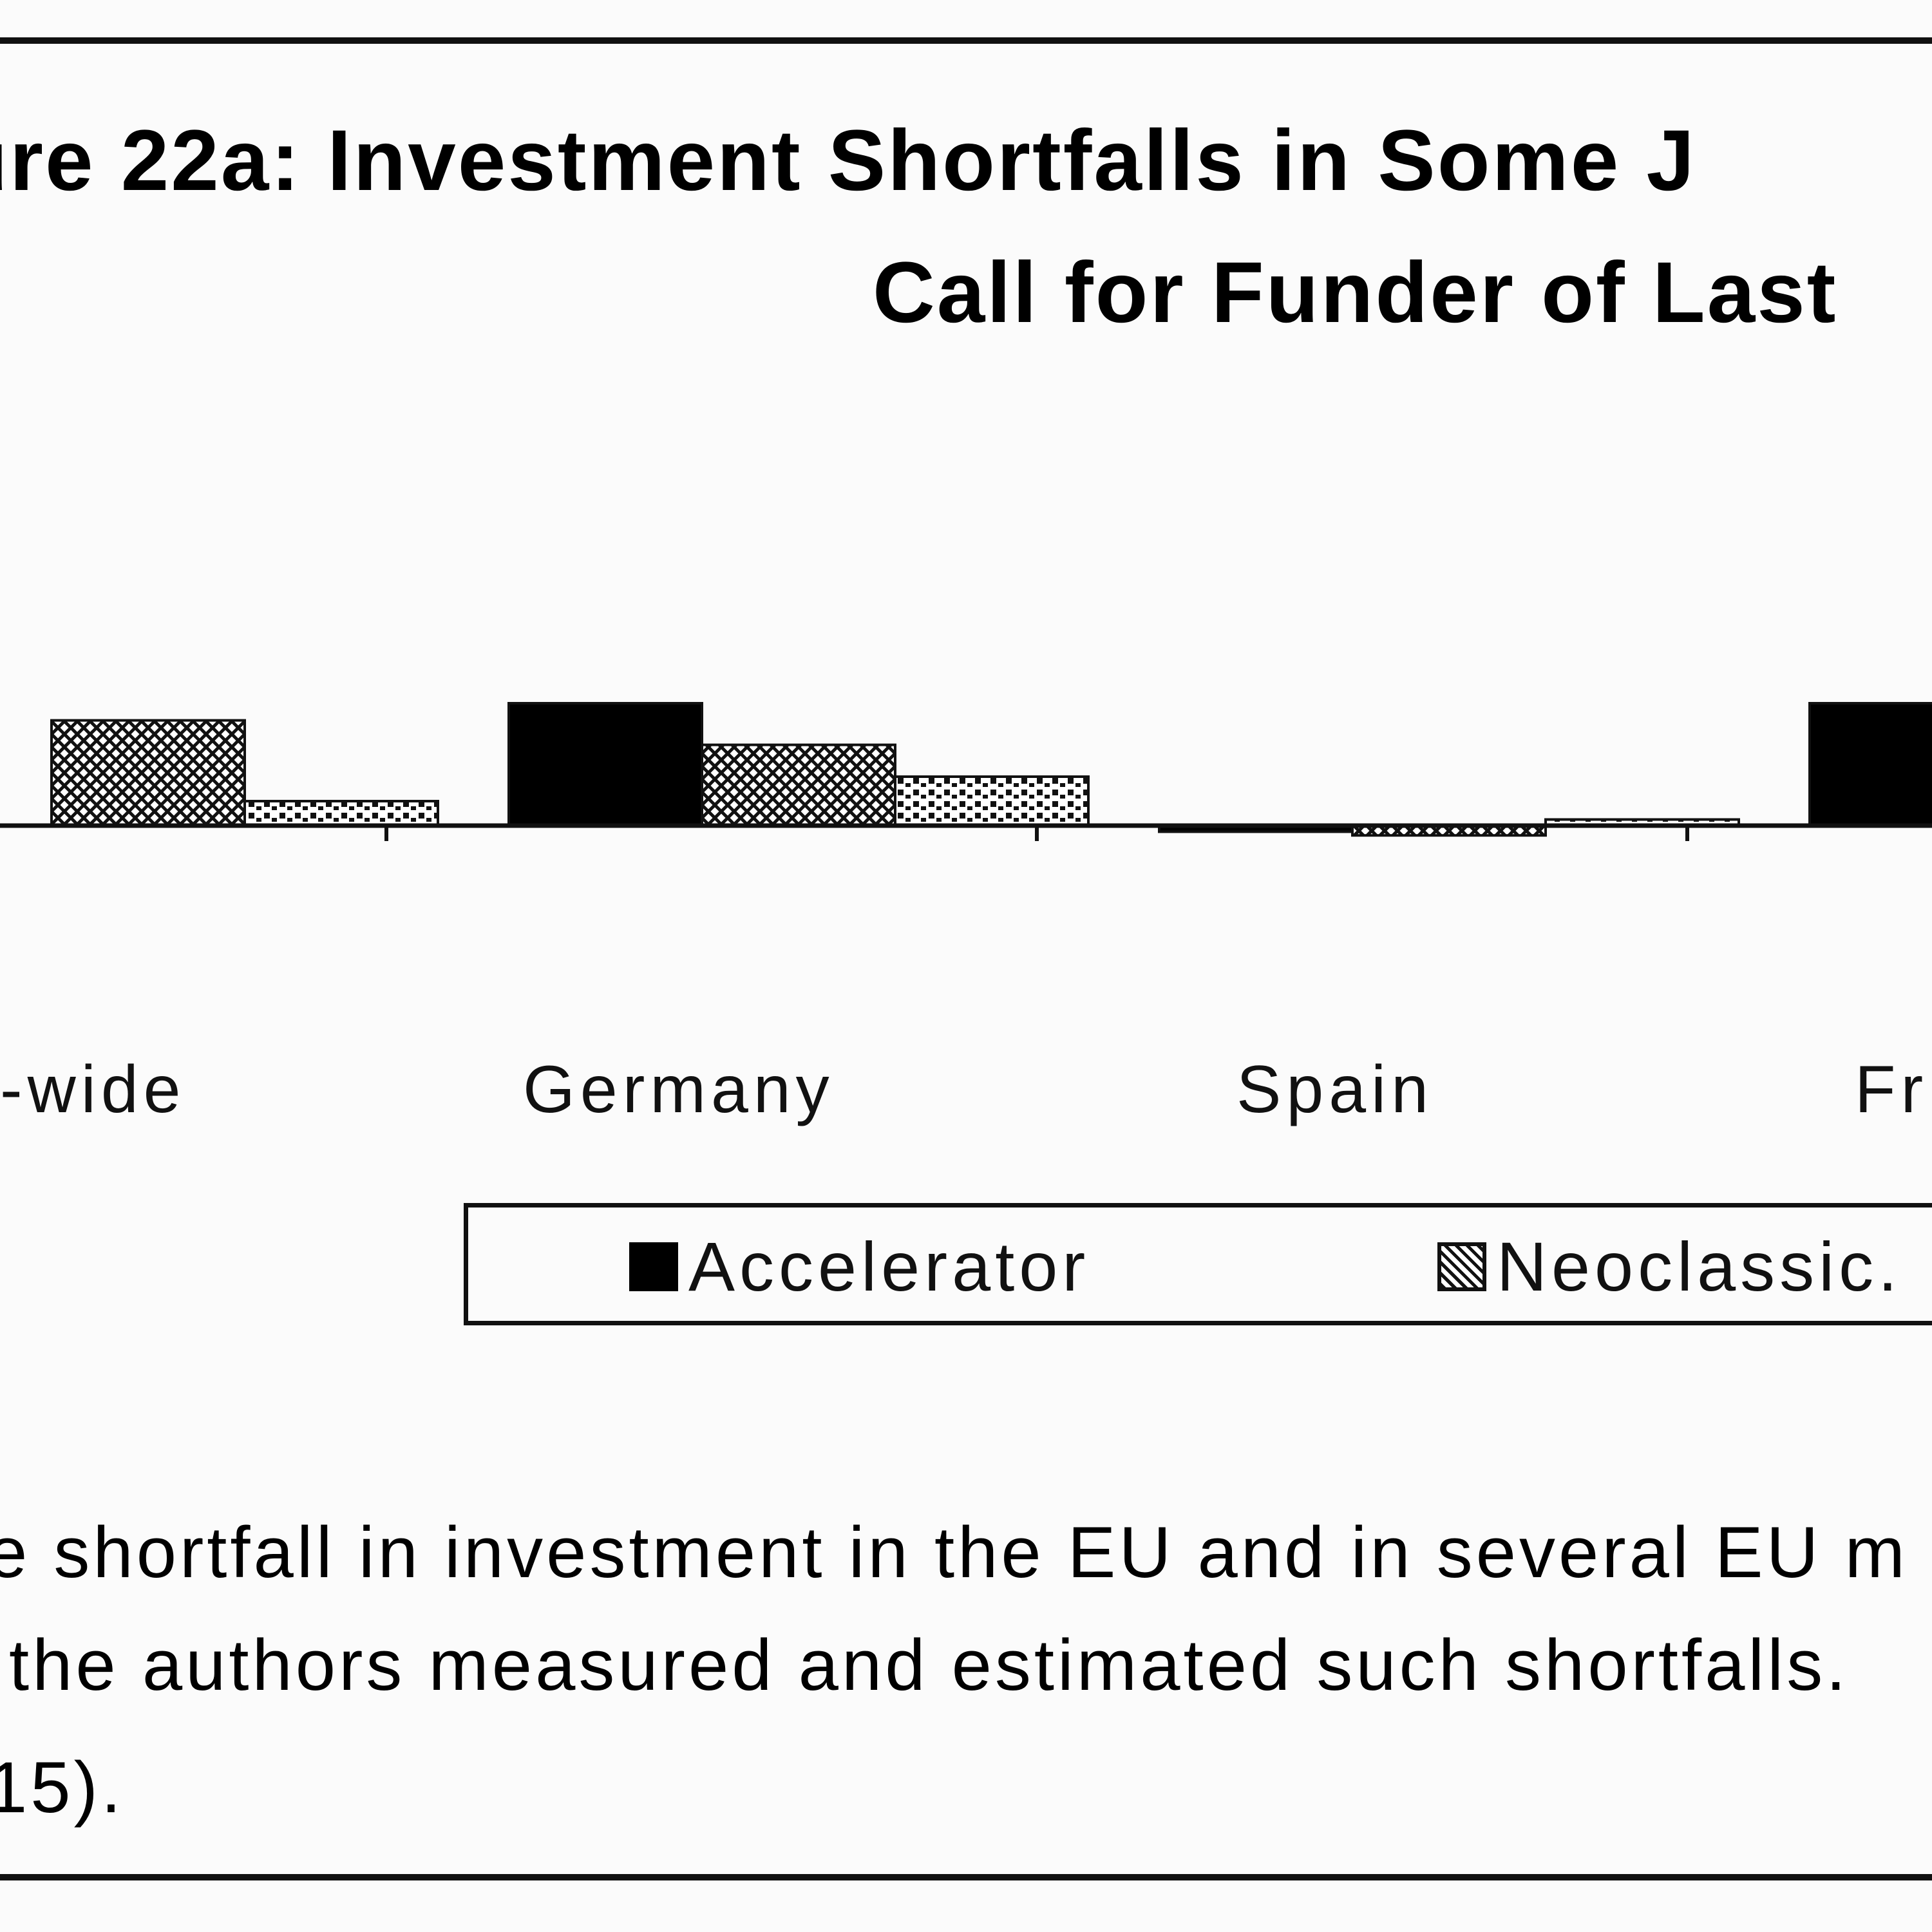 Image resolution: width=1932 pixels, height=1932 pixels. I want to click on top-border-line, so click(966, 40).